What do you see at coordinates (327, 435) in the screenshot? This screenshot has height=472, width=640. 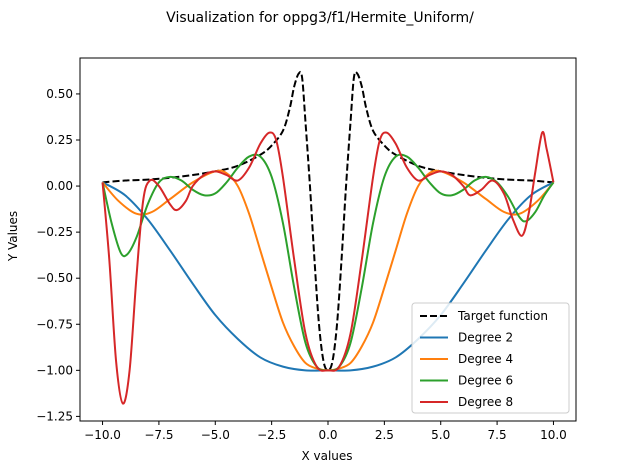 I see `x-tick-label: 0.0` at bounding box center [327, 435].